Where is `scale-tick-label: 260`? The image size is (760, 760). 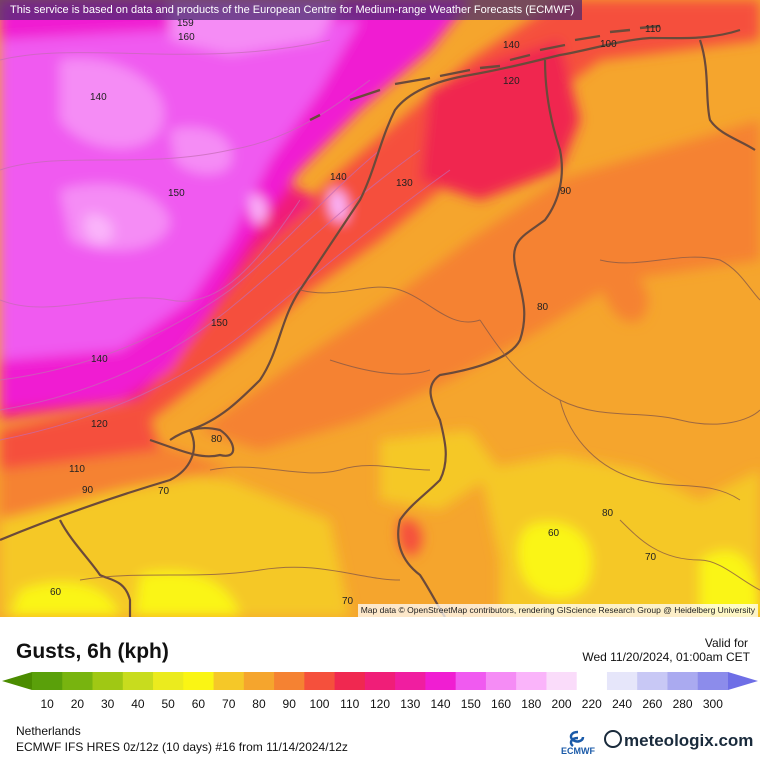 scale-tick-label: 260 is located at coordinates (652, 704).